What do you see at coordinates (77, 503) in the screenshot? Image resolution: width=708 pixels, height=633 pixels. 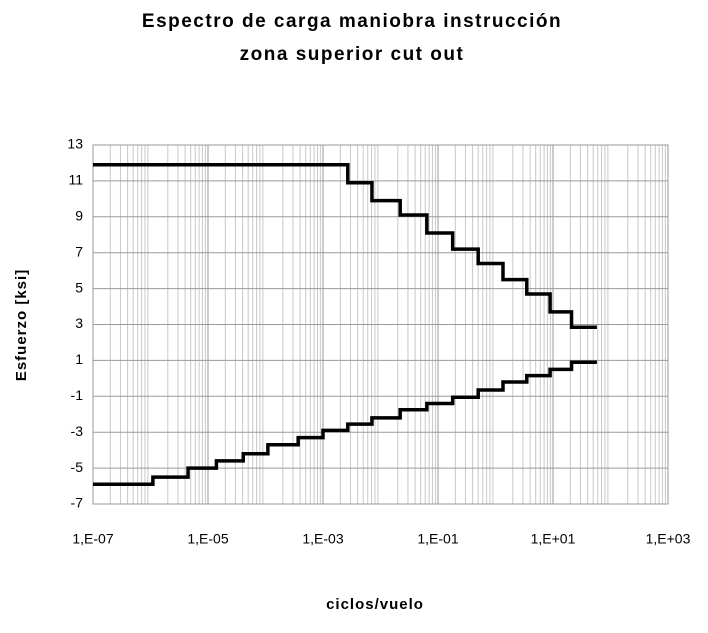 I see `y-tick-label: -7` at bounding box center [77, 503].